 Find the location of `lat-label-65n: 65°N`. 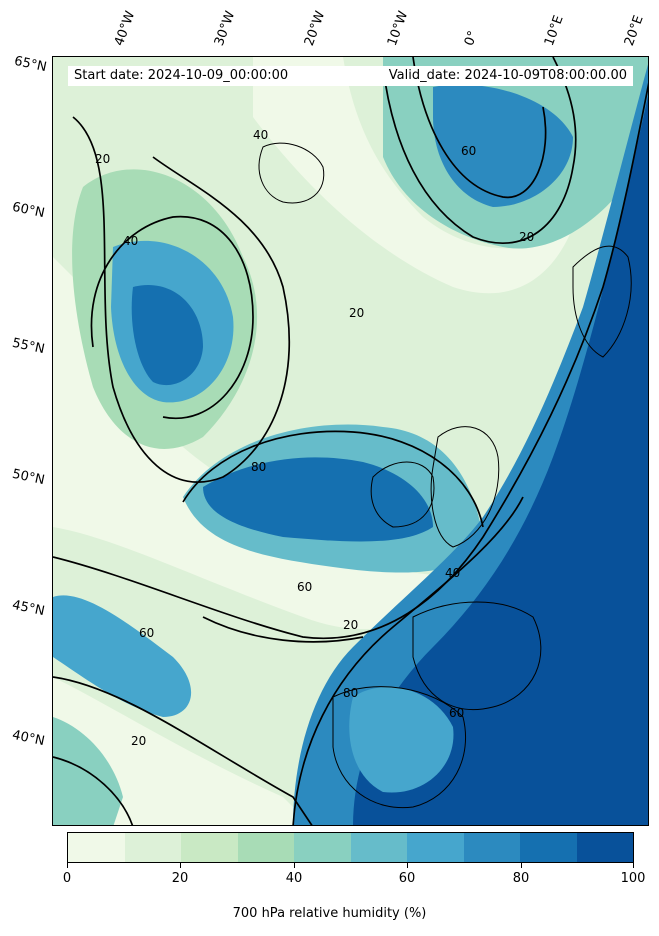

lat-label-65n: 65°N is located at coordinates (30, 64).